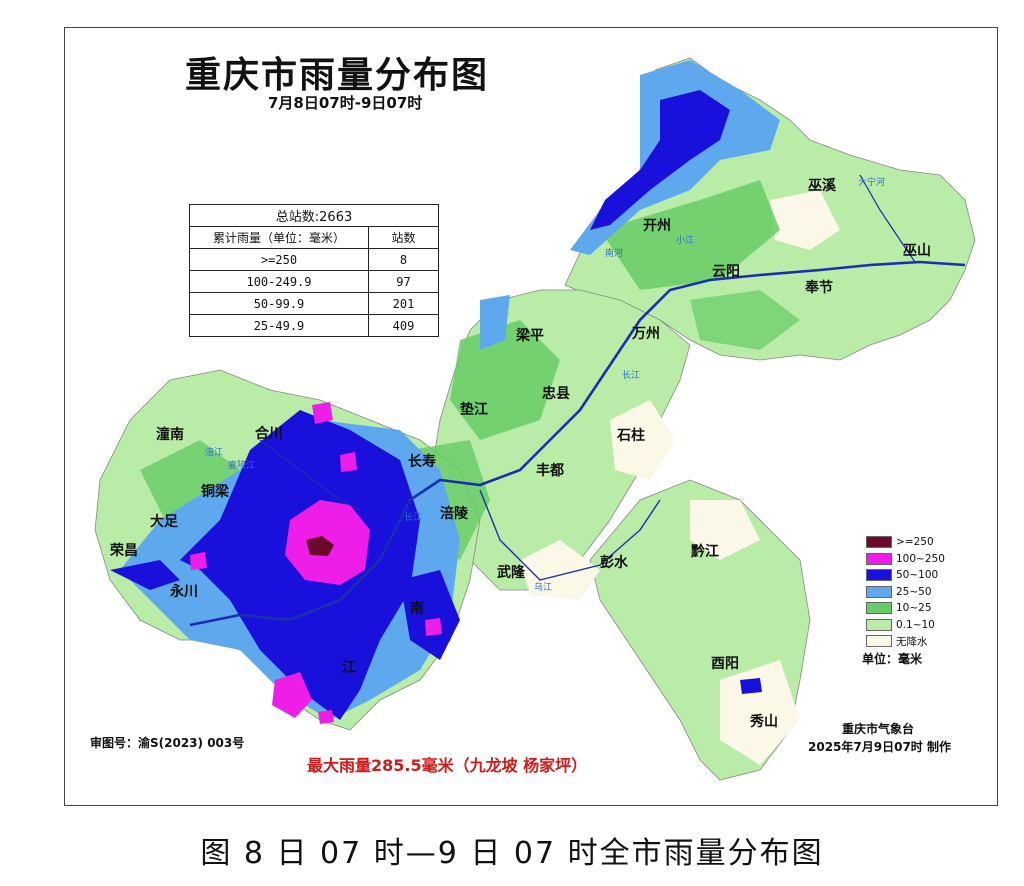 The width and height of the screenshot is (1024, 886). What do you see at coordinates (403, 259) in the screenshot?
I see `count-cell: 8` at bounding box center [403, 259].